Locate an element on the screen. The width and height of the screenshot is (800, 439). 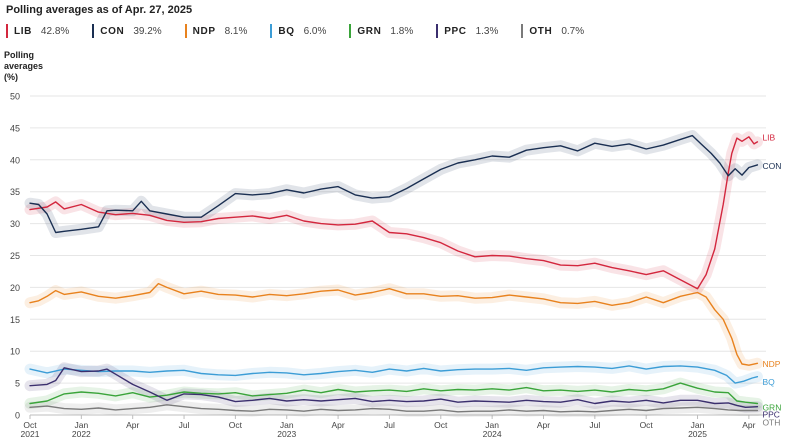
legend-party-value: 6.0% is located at coordinates (315, 31).